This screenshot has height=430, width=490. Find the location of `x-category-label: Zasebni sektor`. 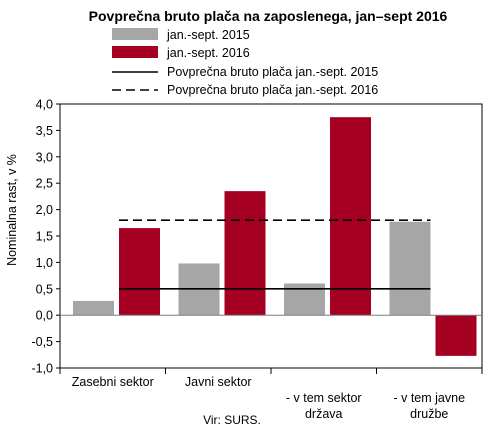

x-category-label: Zasebni sektor is located at coordinates (113, 382).